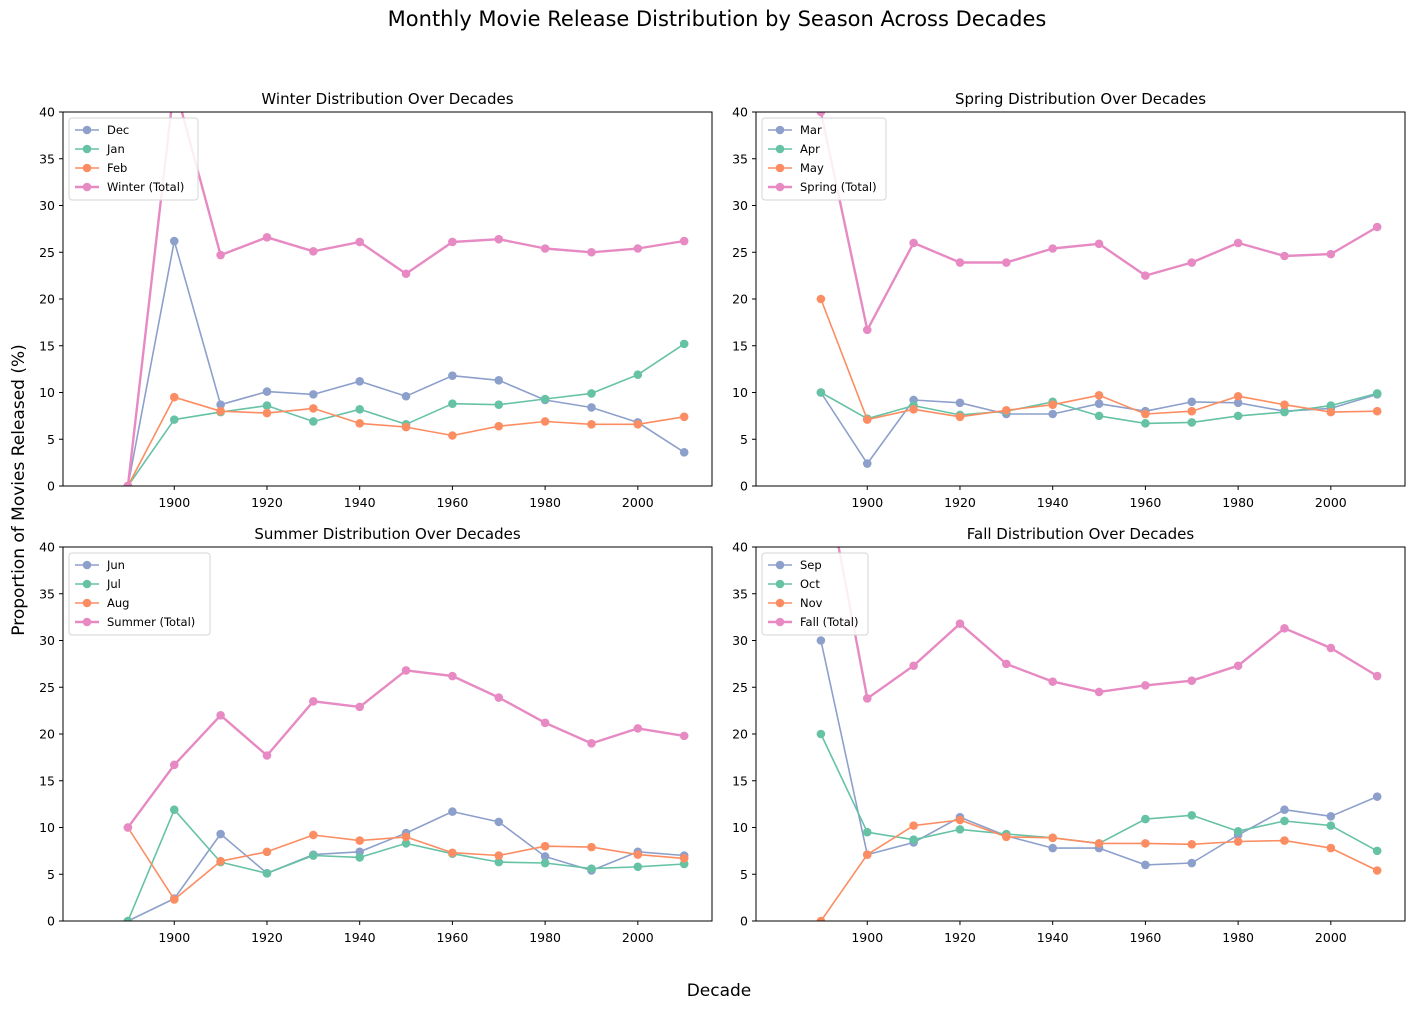  I want to click on legend: Sep Oct Nov Fall (Total), so click(815, 594).